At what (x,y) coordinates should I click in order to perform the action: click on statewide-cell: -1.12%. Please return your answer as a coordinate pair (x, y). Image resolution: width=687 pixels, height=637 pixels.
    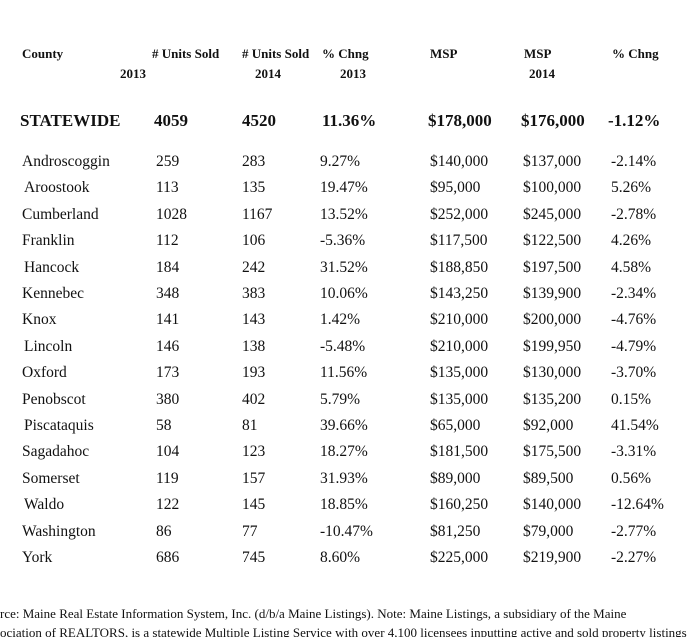
    Looking at the image, I should click on (634, 120).